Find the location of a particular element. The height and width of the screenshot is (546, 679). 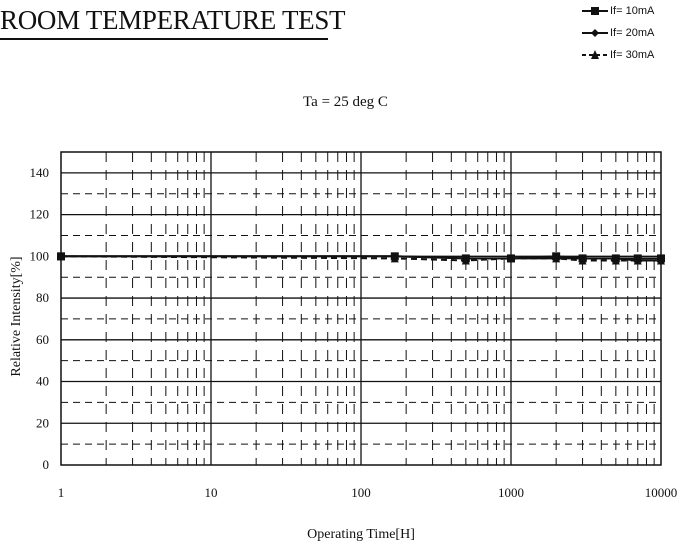

x-tick-label: 10000 is located at coordinates (661, 492).